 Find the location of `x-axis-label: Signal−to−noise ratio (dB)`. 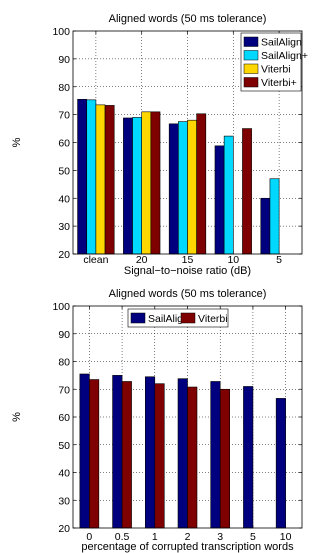

x-axis-label: Signal−to−noise ratio (dB) is located at coordinates (187, 271).